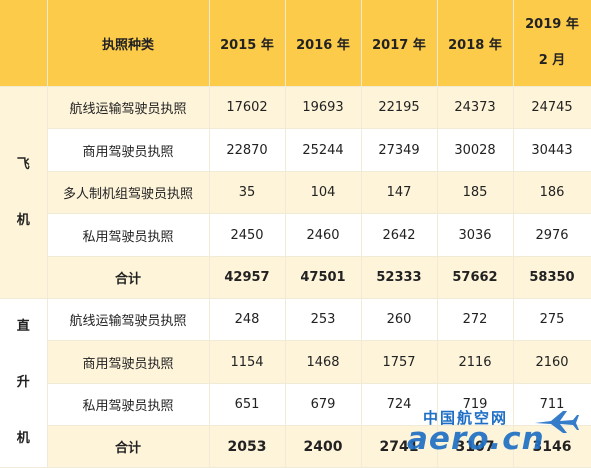 The image size is (591, 468). Describe the element at coordinates (552, 192) in the screenshot. I see `value-cell: 186` at that location.